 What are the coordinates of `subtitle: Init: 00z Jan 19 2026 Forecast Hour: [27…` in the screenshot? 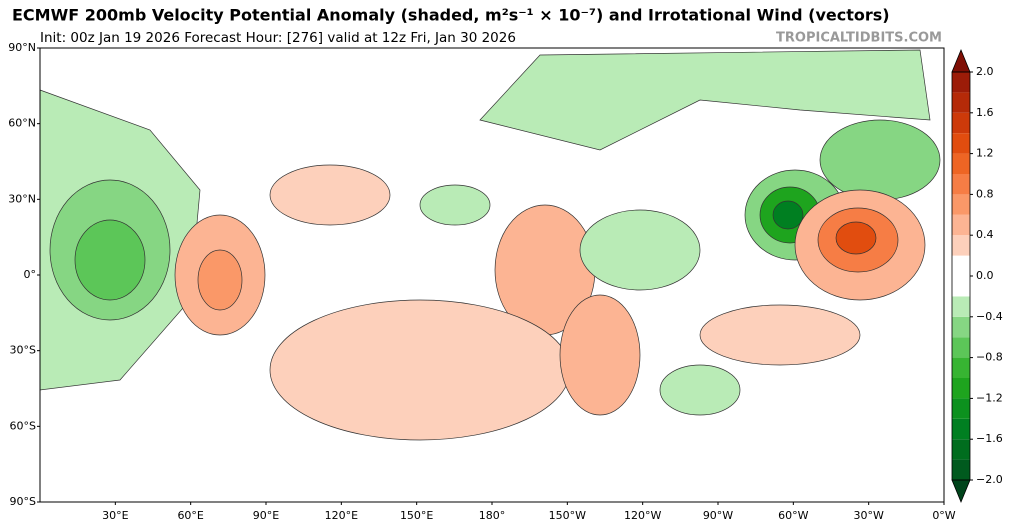 It's located at (278, 38).